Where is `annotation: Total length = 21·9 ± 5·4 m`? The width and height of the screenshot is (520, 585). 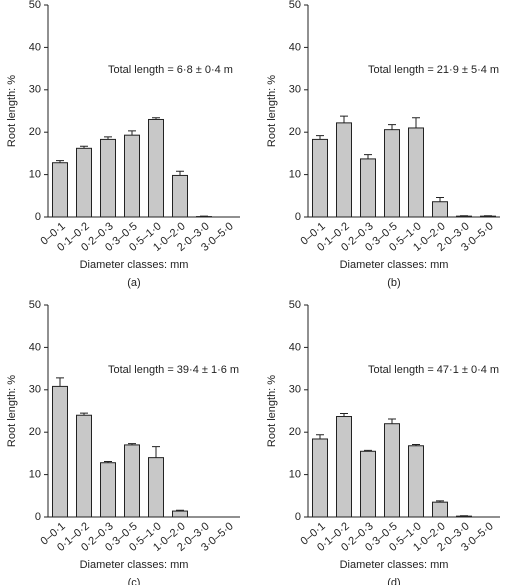 annotation: Total length = 21·9 ± 5·4 m is located at coordinates (433, 70).